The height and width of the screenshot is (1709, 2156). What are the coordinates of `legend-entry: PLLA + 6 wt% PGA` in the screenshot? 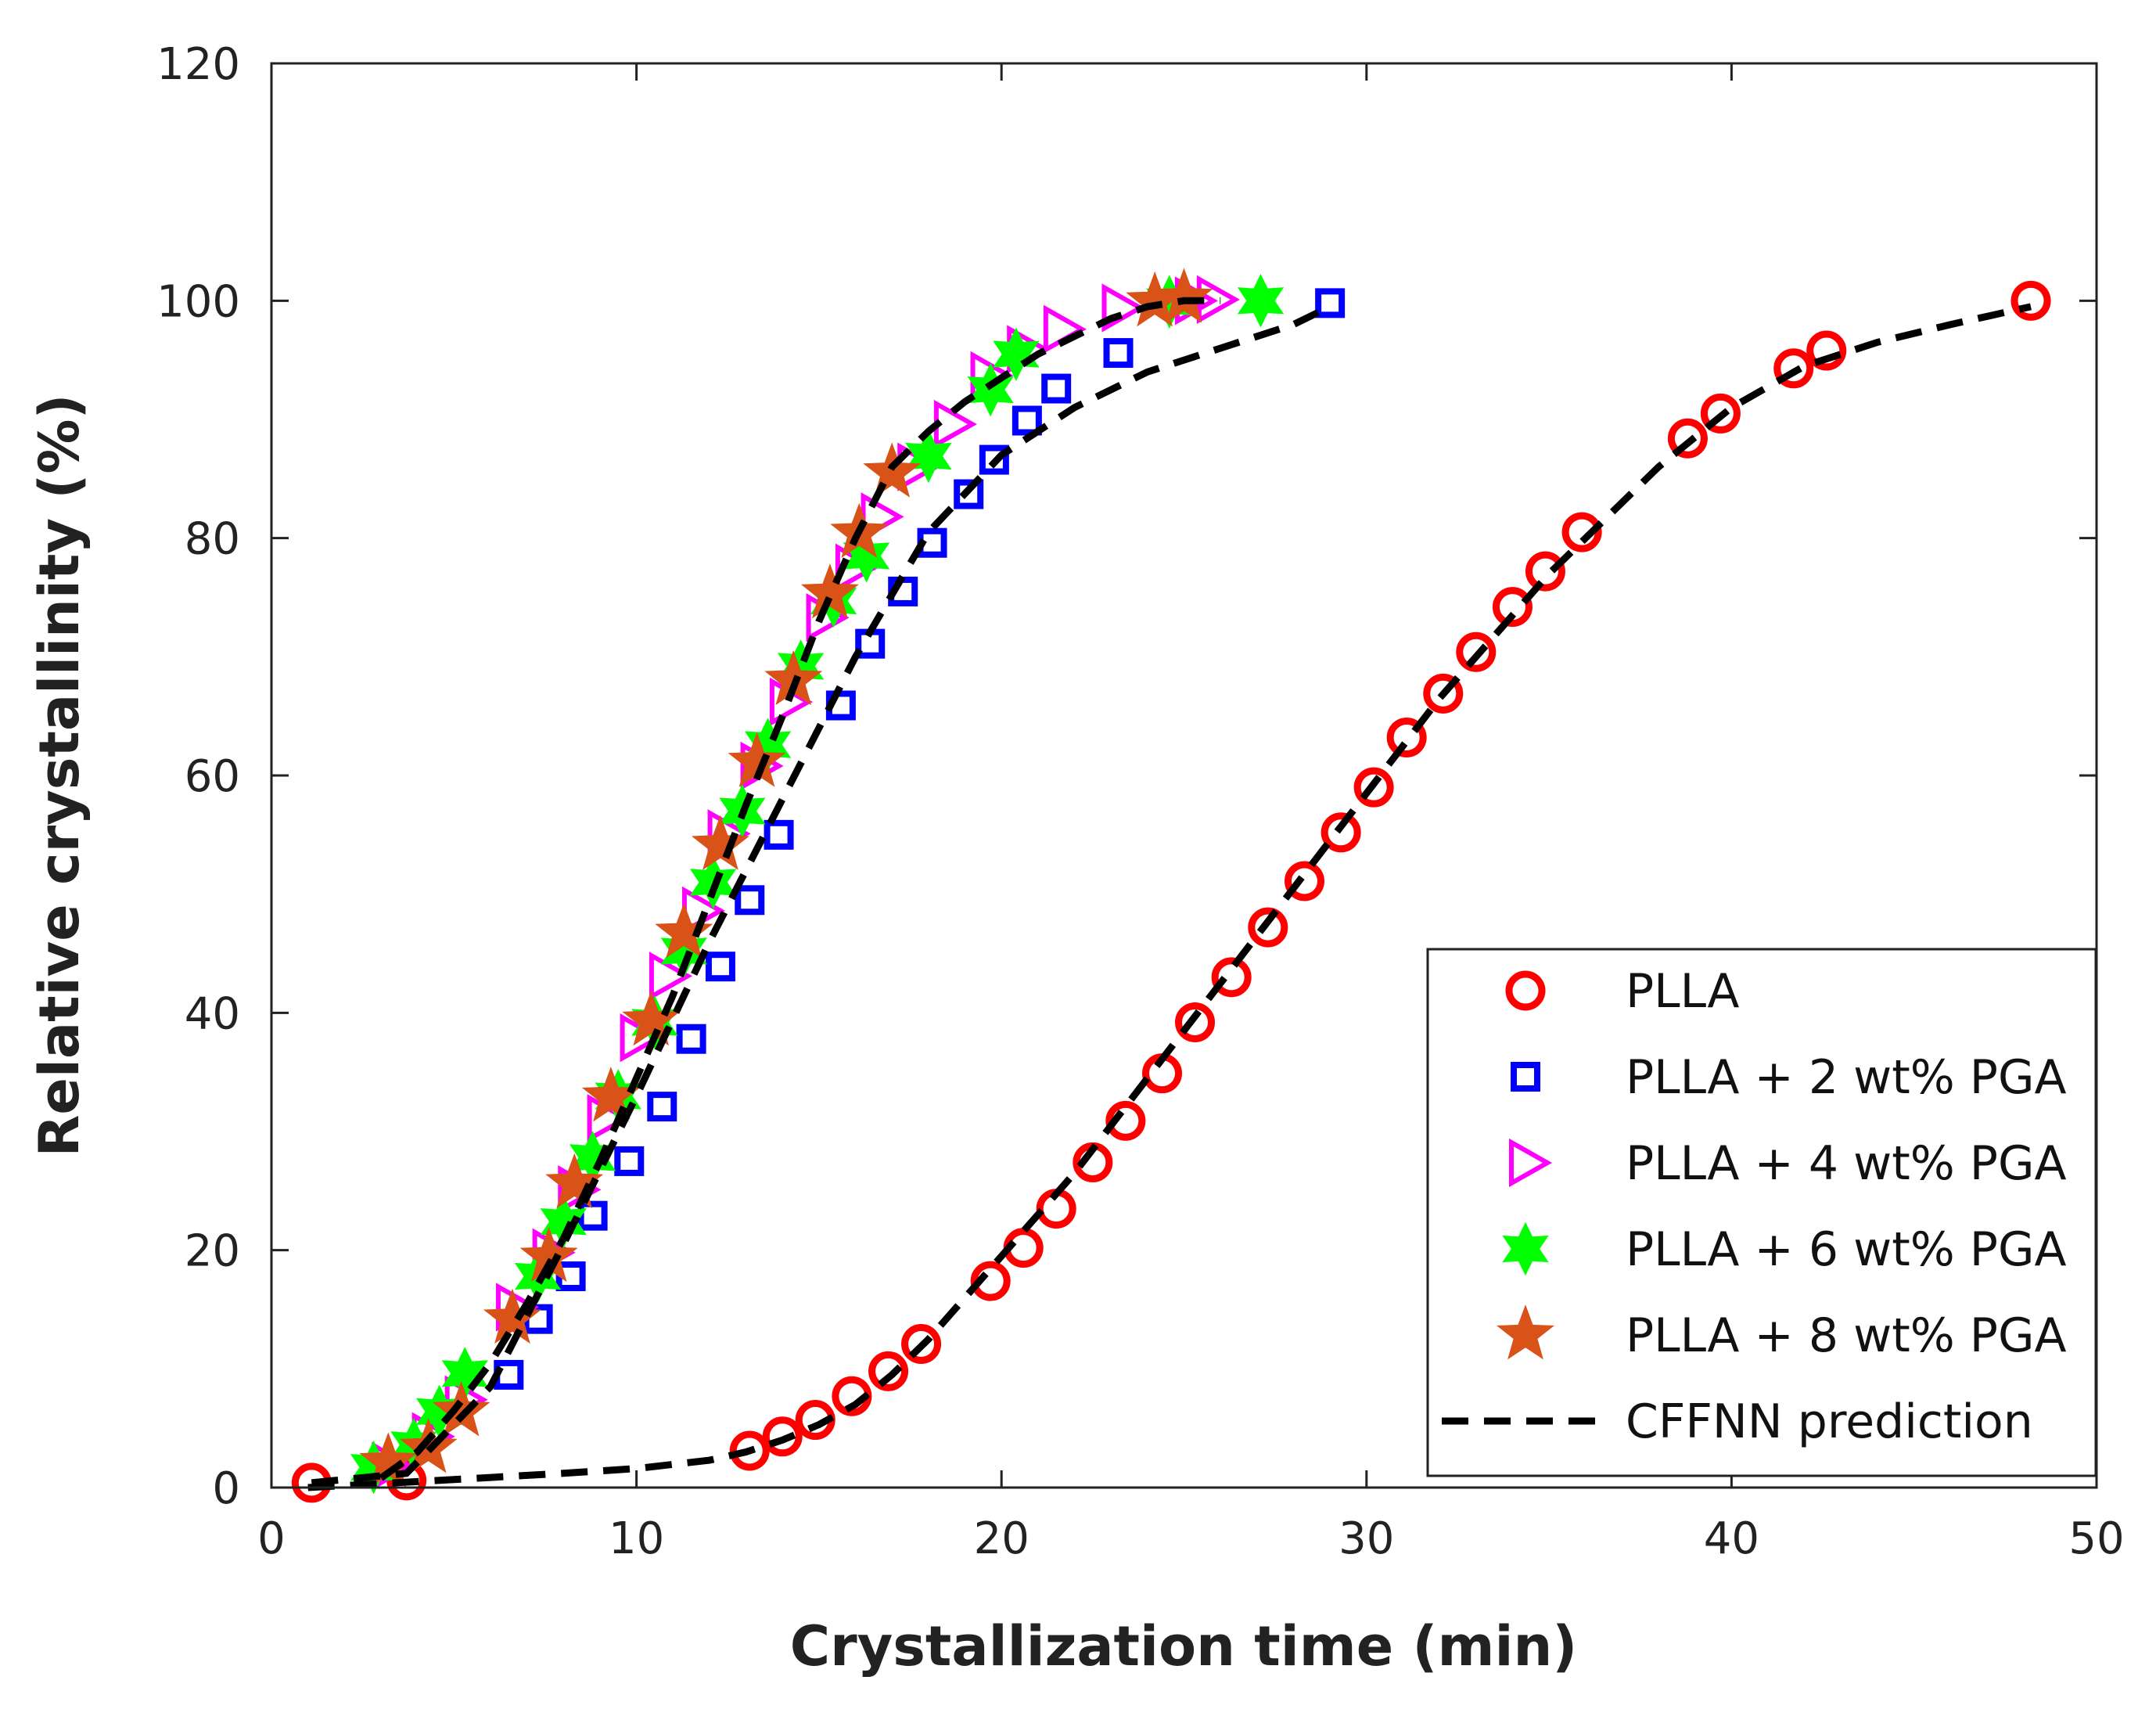 It's located at (1784, 1249).